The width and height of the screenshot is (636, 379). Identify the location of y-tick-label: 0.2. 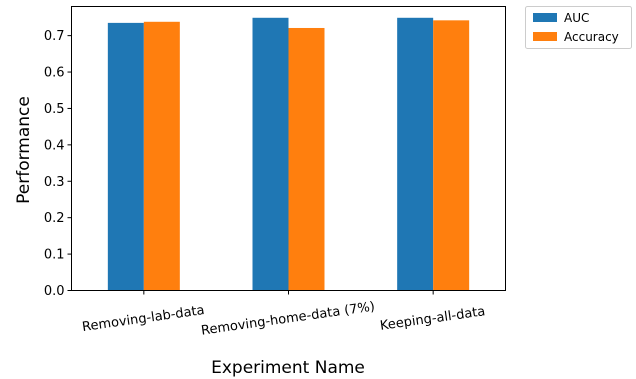
(54, 218).